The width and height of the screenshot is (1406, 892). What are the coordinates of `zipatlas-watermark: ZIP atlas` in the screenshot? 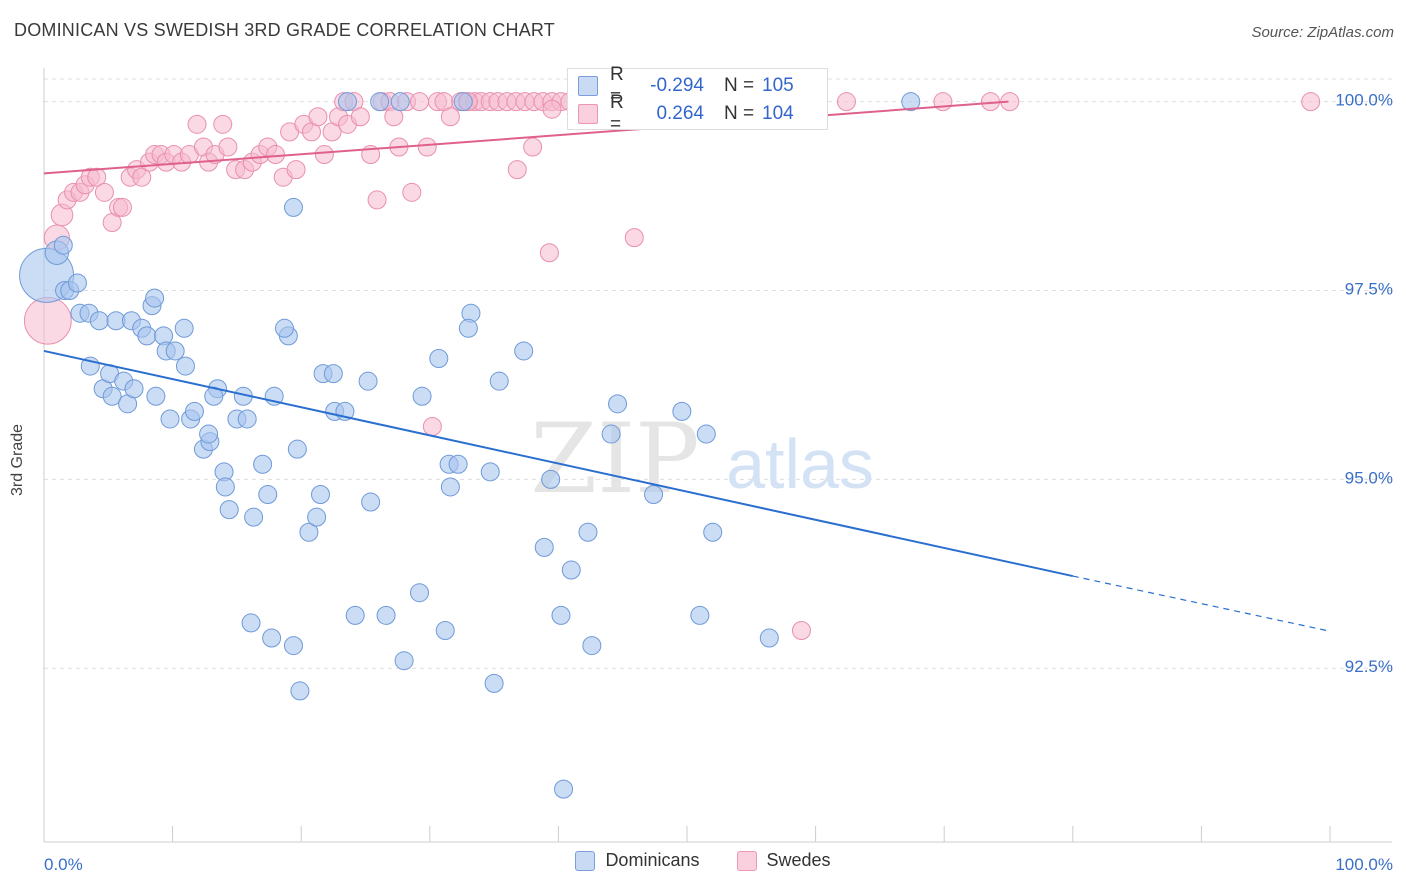 It's located at (702, 459).